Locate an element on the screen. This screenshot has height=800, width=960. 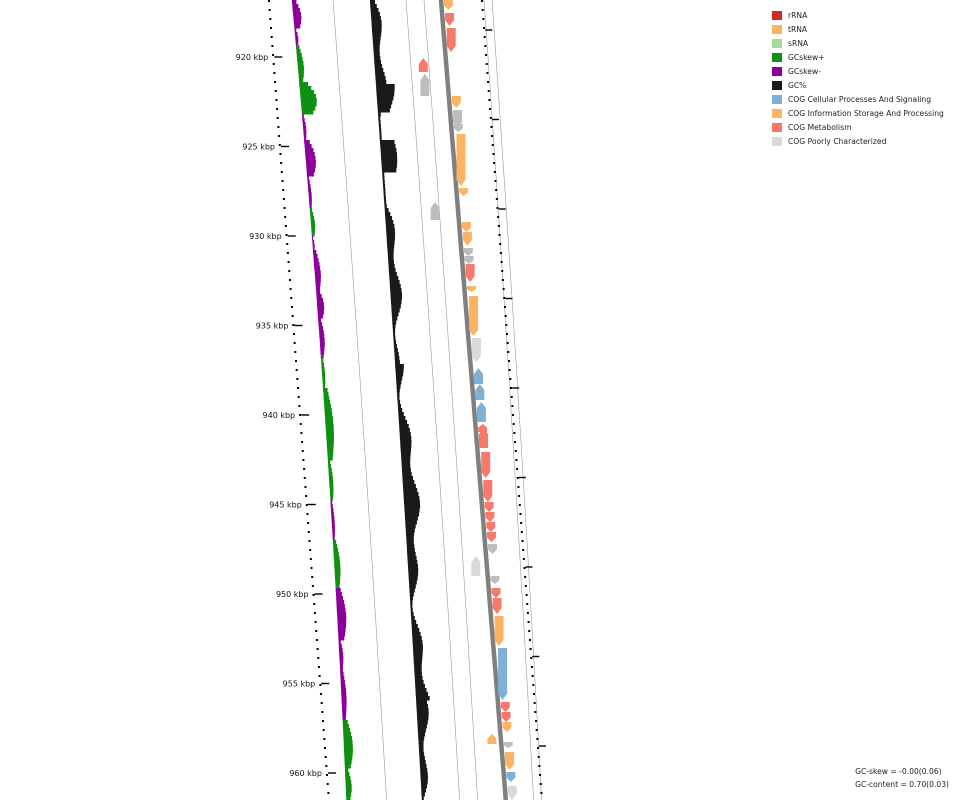
legend-item-cog-information: COG Information Storage And Processing is located at coordinates (858, 113).